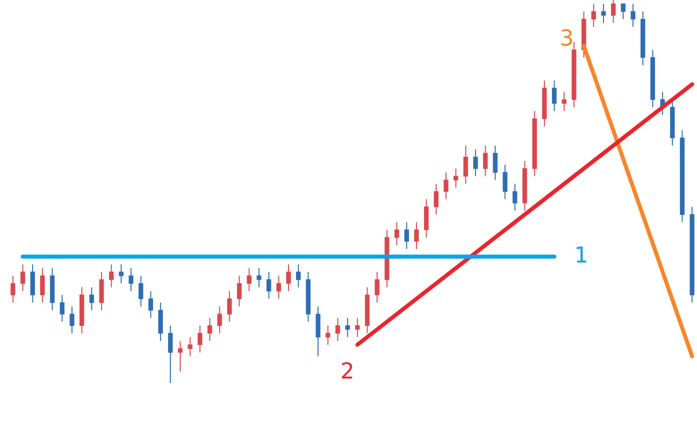 This screenshot has width=697, height=437. I want to click on series-label: 3, so click(567, 39).